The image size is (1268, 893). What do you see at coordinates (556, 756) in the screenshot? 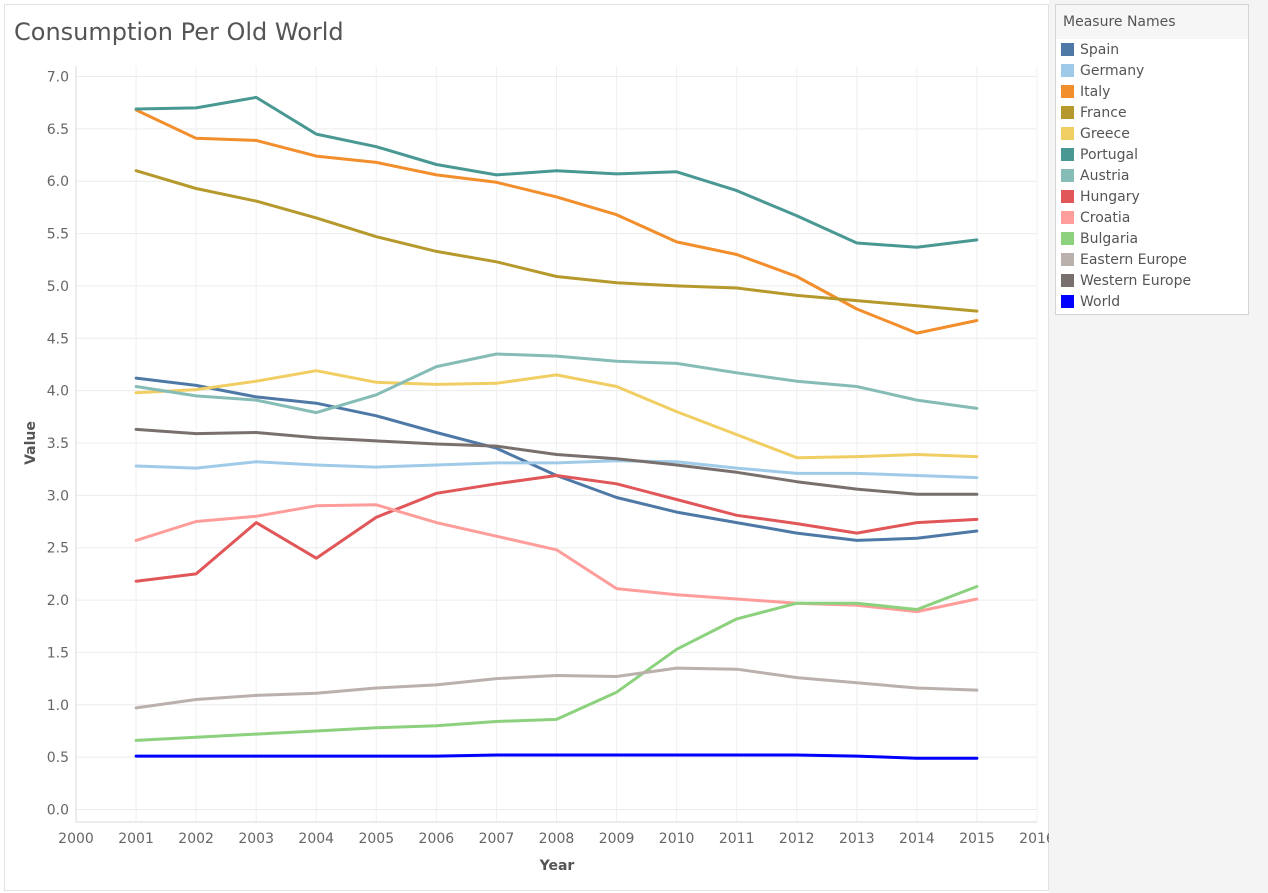
I see `series-line-world` at bounding box center [556, 756].